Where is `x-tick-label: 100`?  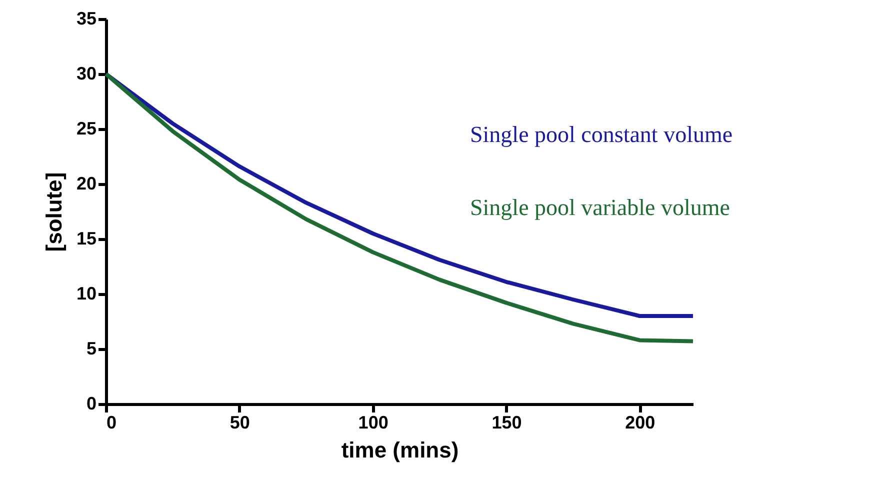 x-tick-label: 100 is located at coordinates (373, 422).